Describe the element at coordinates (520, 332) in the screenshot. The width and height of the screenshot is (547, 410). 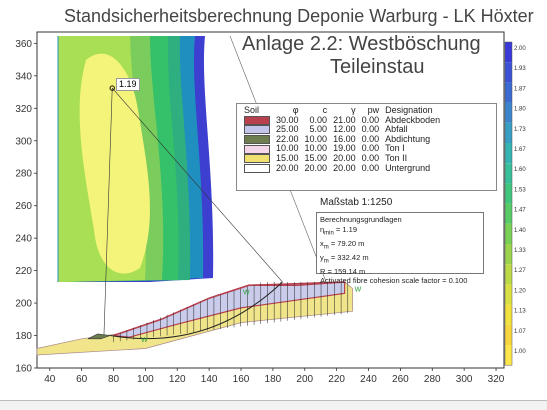
I see `colorbar-label: 1.07` at that location.